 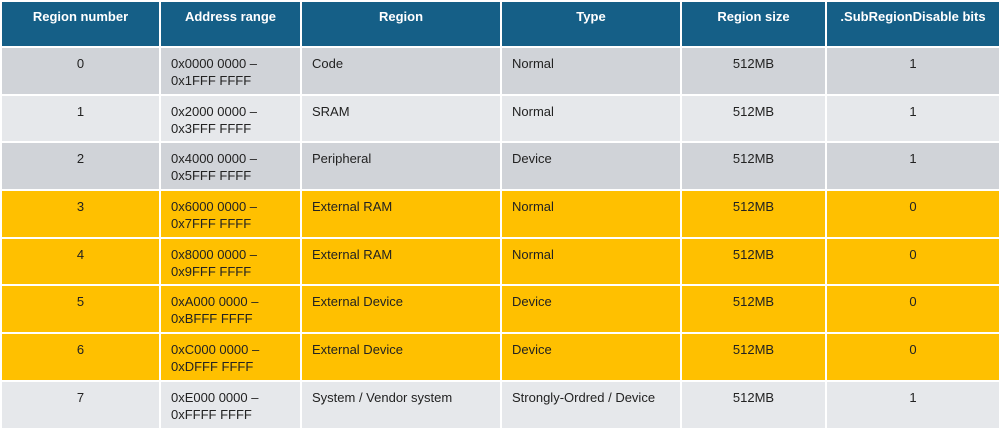 What do you see at coordinates (230, 118) in the screenshot?
I see `table-cell: 0x2000 0000 – 0x3FFF FFFF` at bounding box center [230, 118].